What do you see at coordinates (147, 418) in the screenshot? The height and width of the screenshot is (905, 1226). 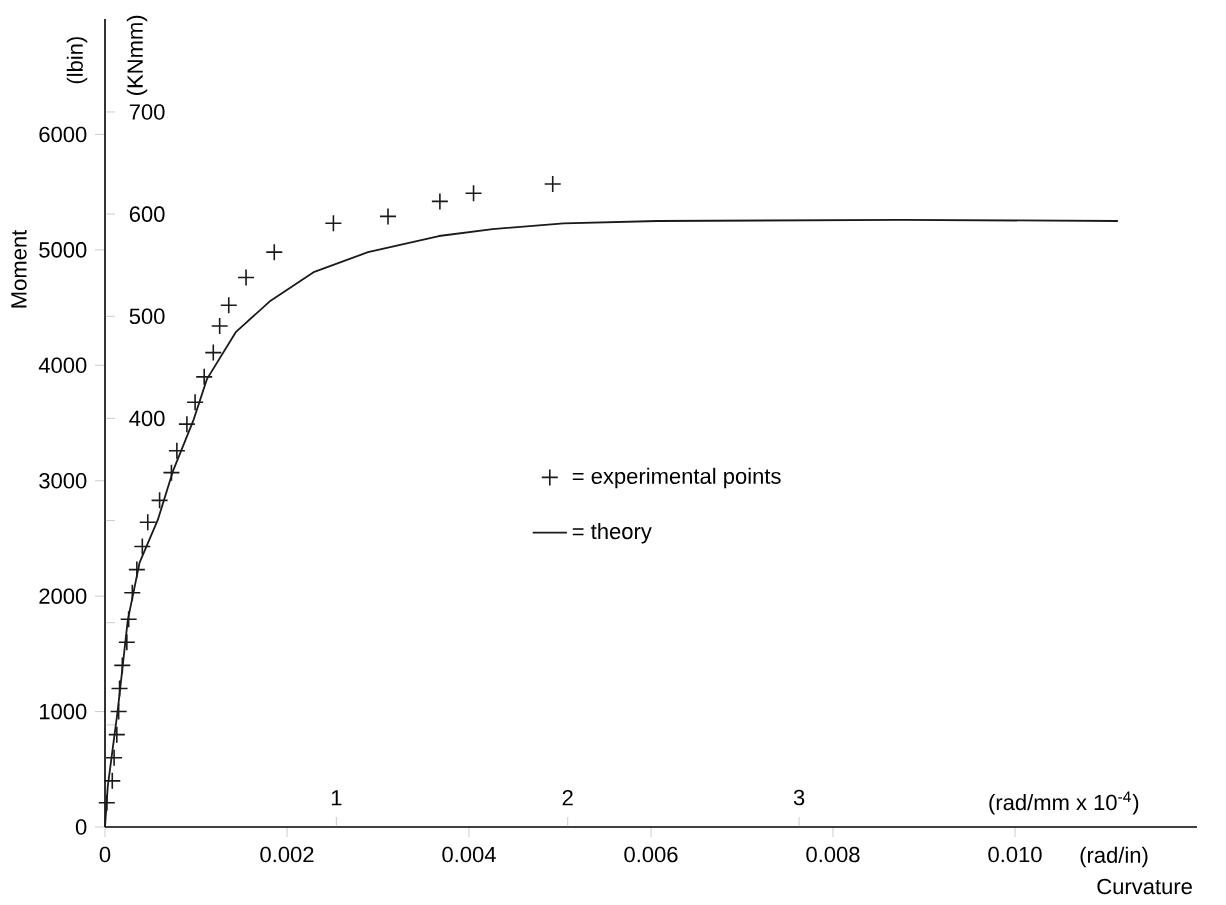 I see `y2-tick-label: 400` at bounding box center [147, 418].